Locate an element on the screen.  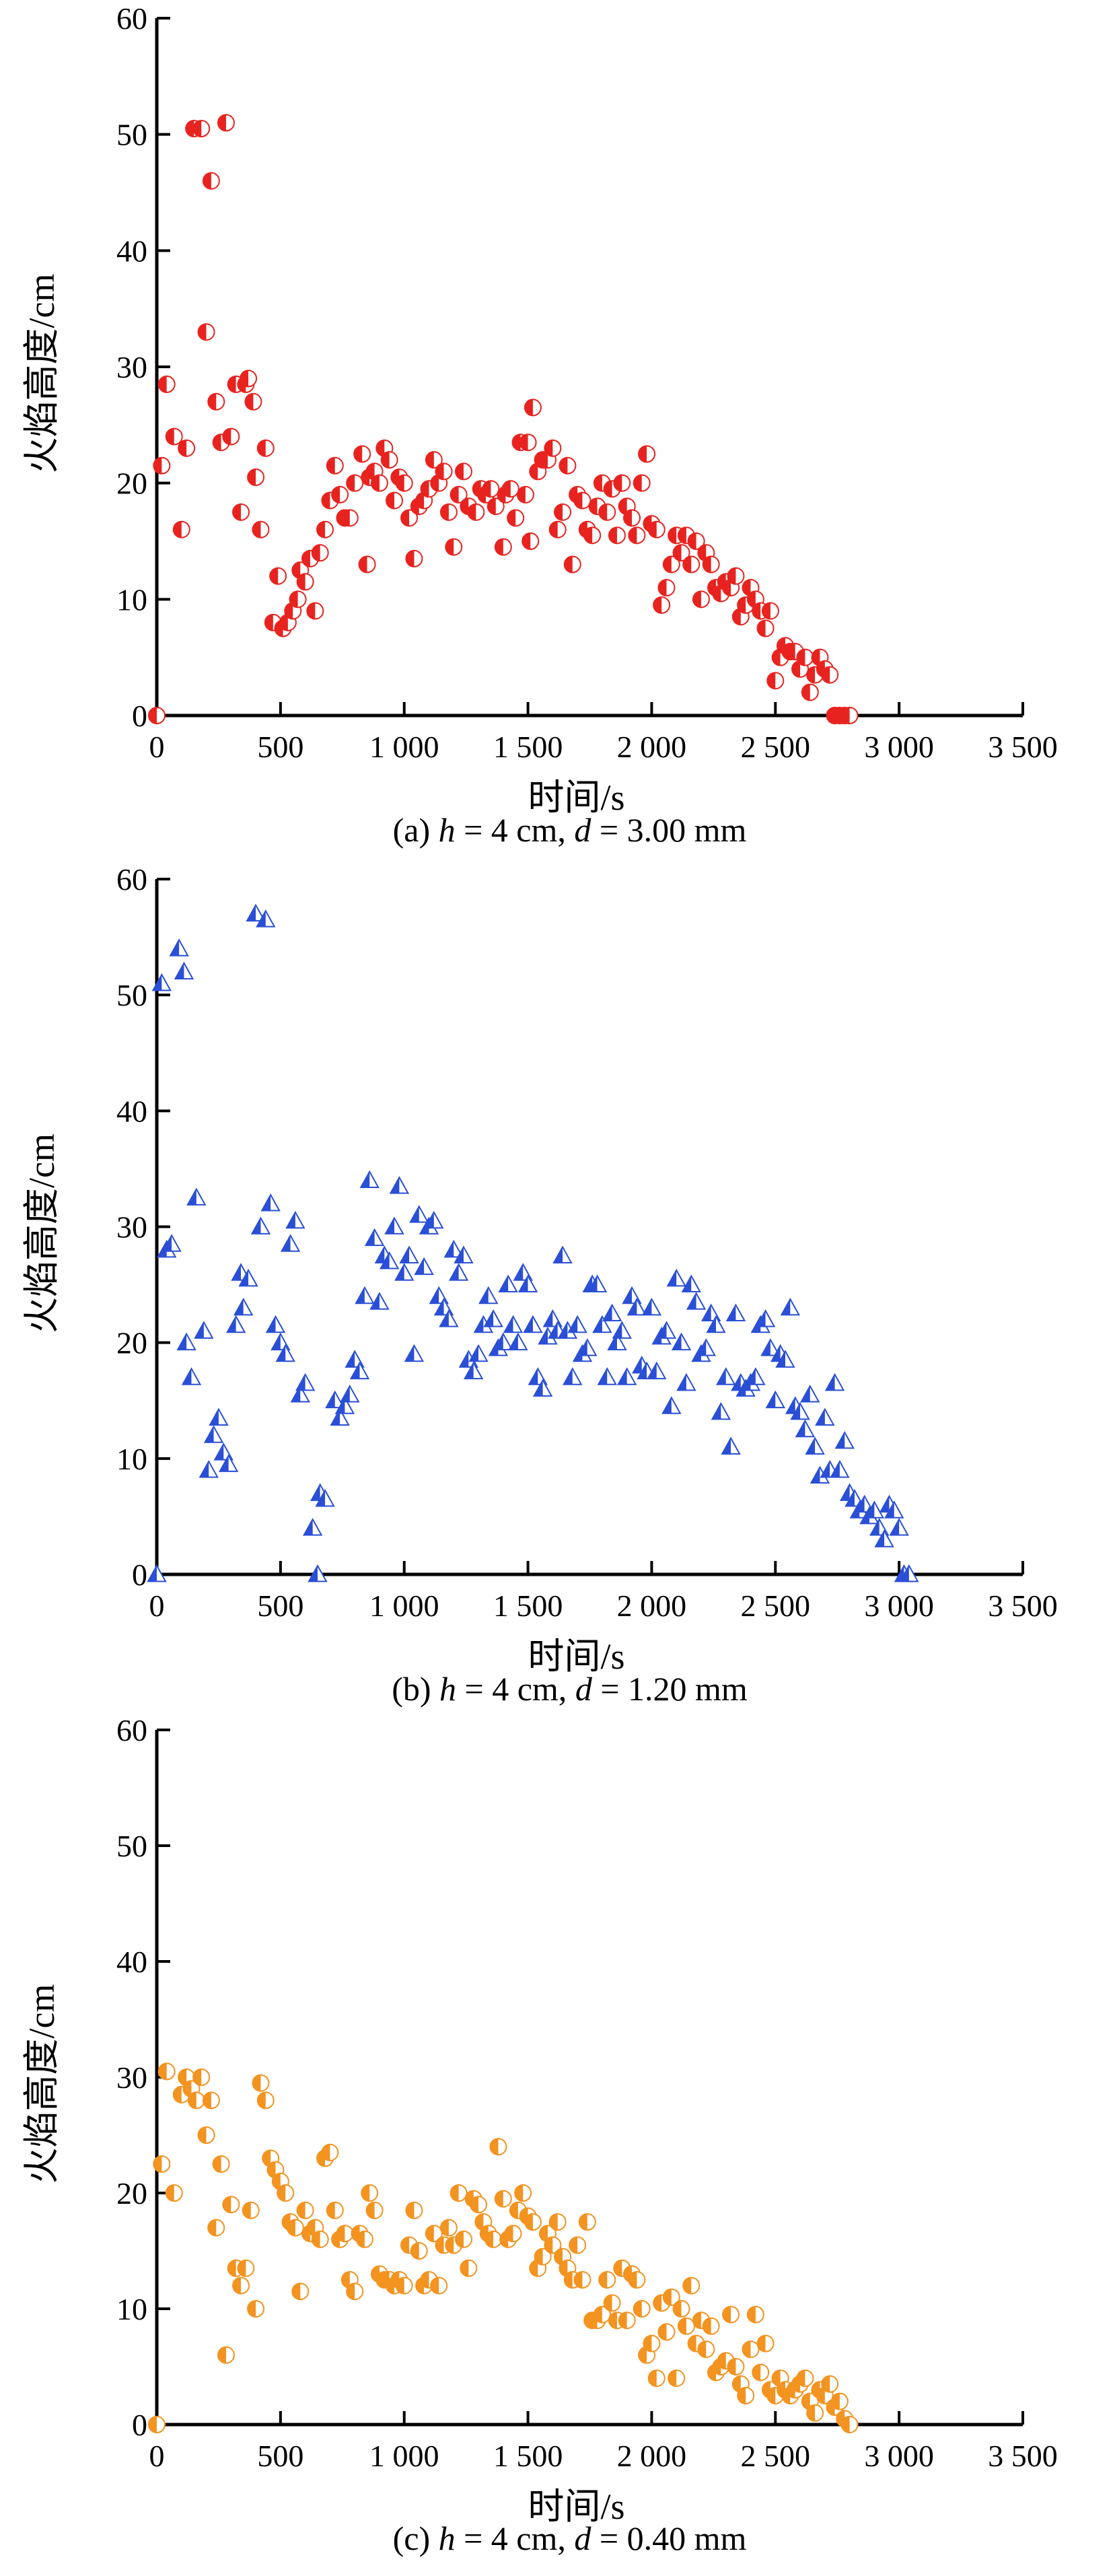
x-tick-label: 2 500 is located at coordinates (776, 1606).